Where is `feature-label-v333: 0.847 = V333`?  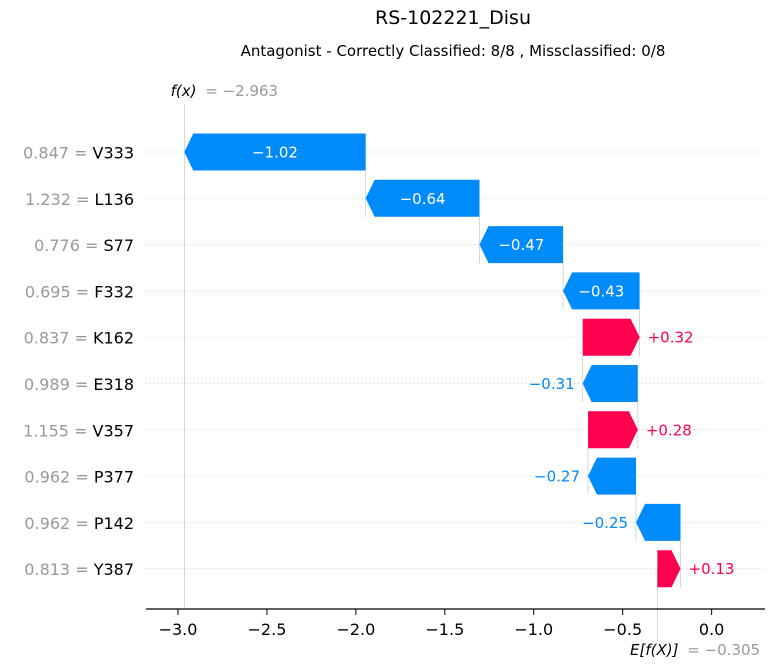 feature-label-v333: 0.847 = V333 is located at coordinates (78, 153).